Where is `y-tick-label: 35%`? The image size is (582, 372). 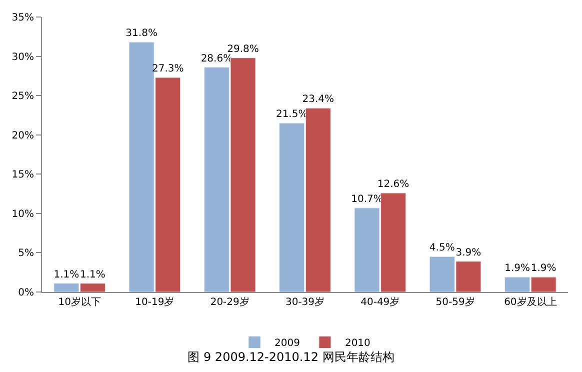
y-tick-label: 35% is located at coordinates (23, 18).